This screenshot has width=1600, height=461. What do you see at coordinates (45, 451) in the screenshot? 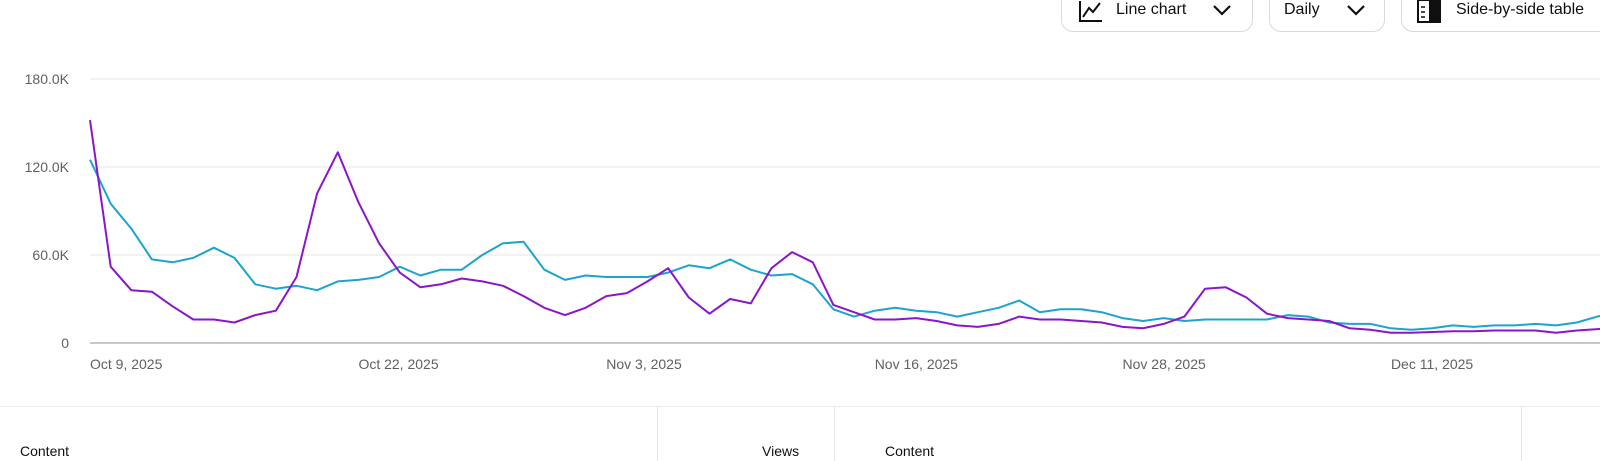
I see `column-header-content-left: Content` at bounding box center [45, 451].